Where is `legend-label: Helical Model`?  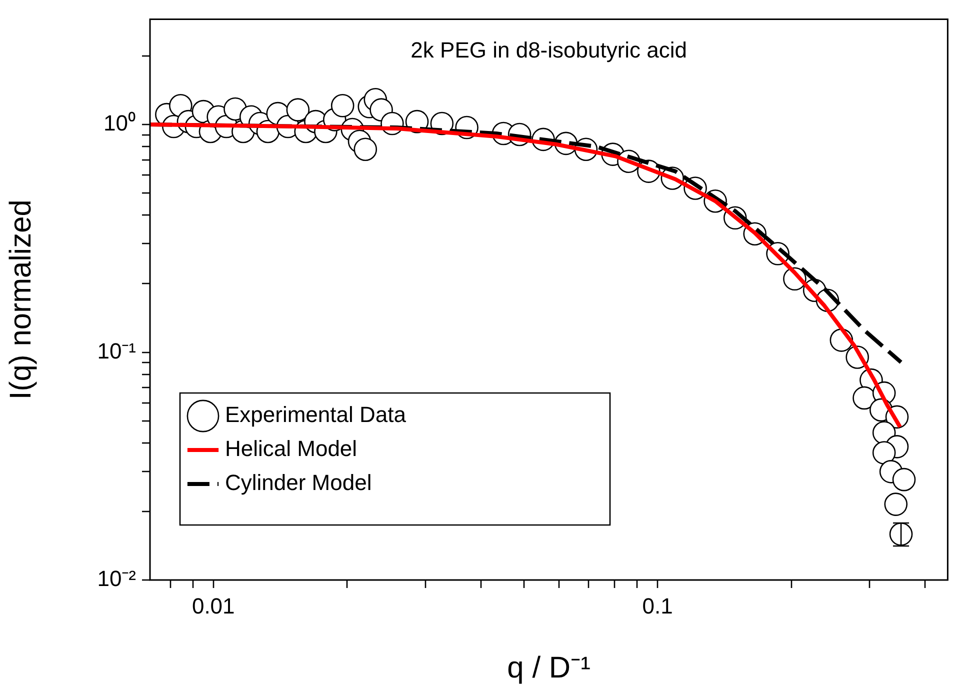
legend-label: Helical Model is located at coordinates (291, 449).